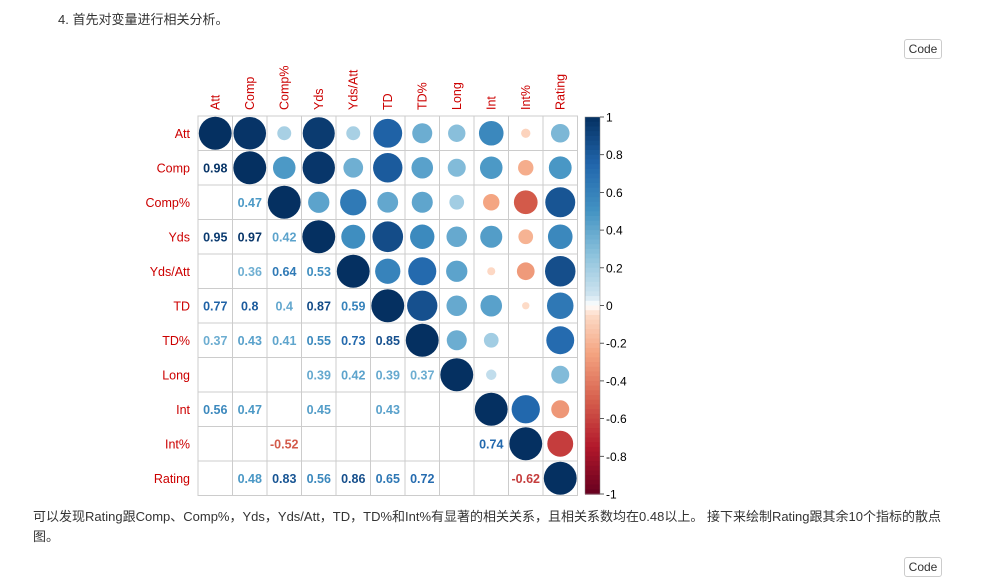 Image resolution: width=988 pixels, height=577 pixels. What do you see at coordinates (353, 341) in the screenshot?
I see `correlation-value: 0.73` at bounding box center [353, 341].